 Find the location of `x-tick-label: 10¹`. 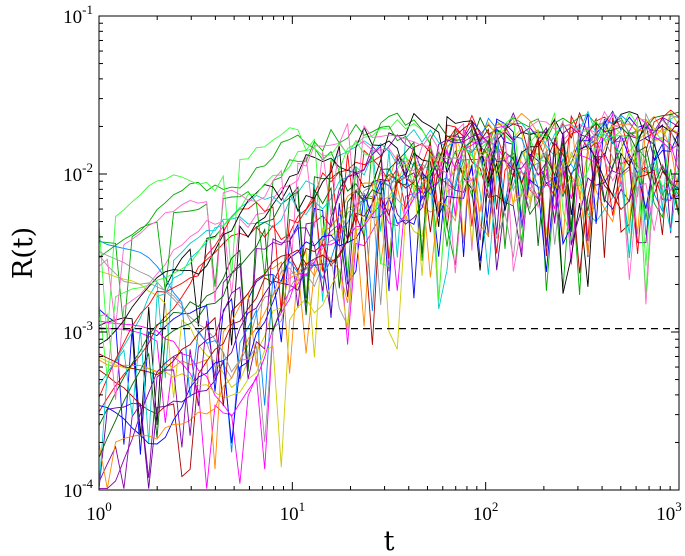

x-tick-label: 10¹ is located at coordinates (293, 512).